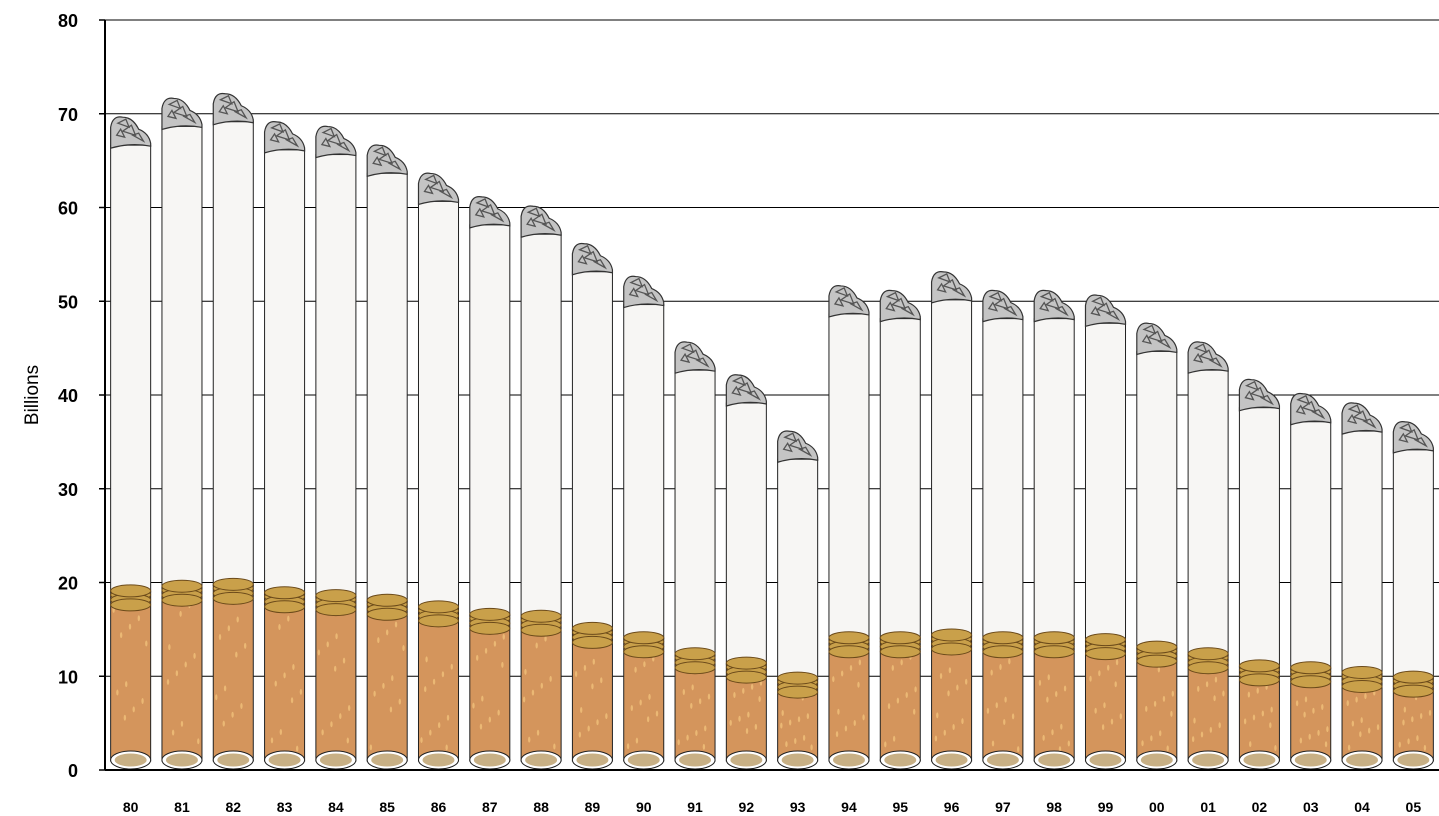 The image size is (1439, 816). I want to click on x-tick-label: 97, so click(1003, 807).